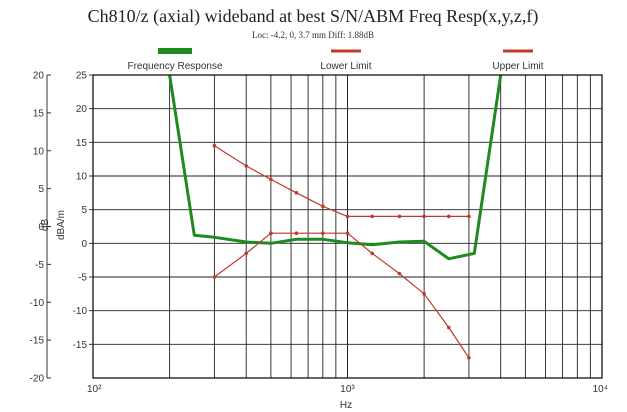 The width and height of the screenshot is (627, 412). What do you see at coordinates (313, 35) in the screenshot?
I see `chart-subtitle: Loc: -4.2, 0, 3.7 mm Diff: 1.88dB` at bounding box center [313, 35].